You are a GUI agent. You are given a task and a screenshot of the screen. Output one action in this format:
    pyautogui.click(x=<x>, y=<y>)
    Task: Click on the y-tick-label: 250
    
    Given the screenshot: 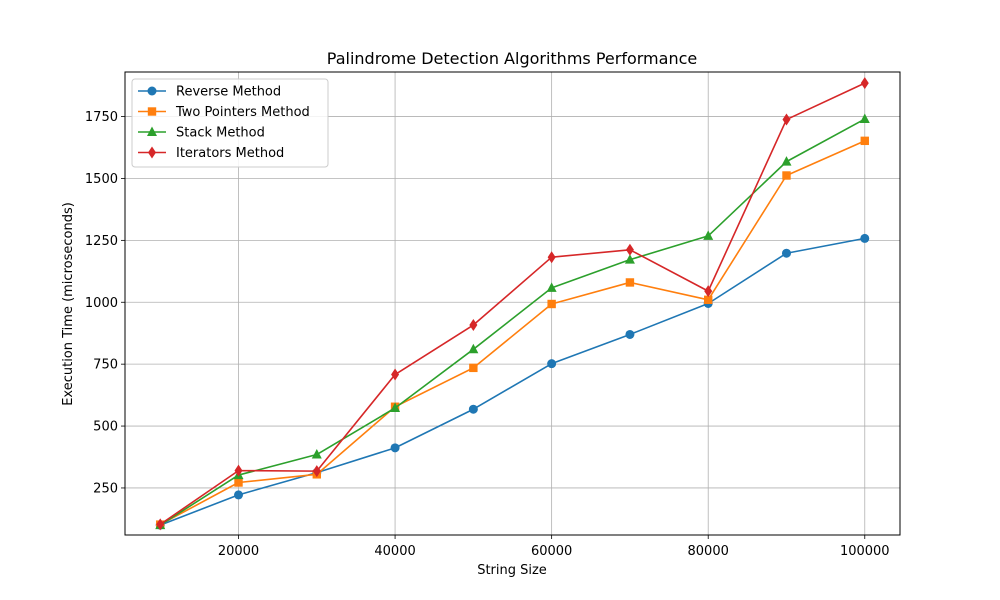 What is the action you would take?
    pyautogui.click(x=105, y=488)
    